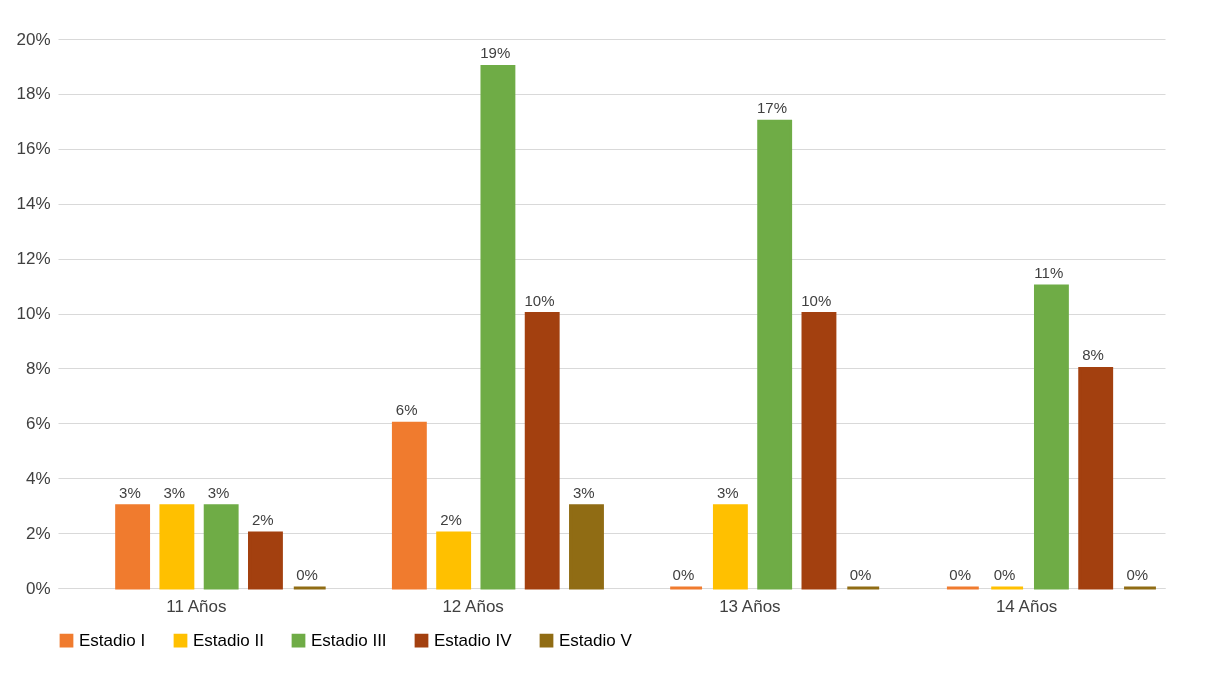  Describe the element at coordinates (112, 640) in the screenshot. I see `legend-label: Estadio I` at that location.